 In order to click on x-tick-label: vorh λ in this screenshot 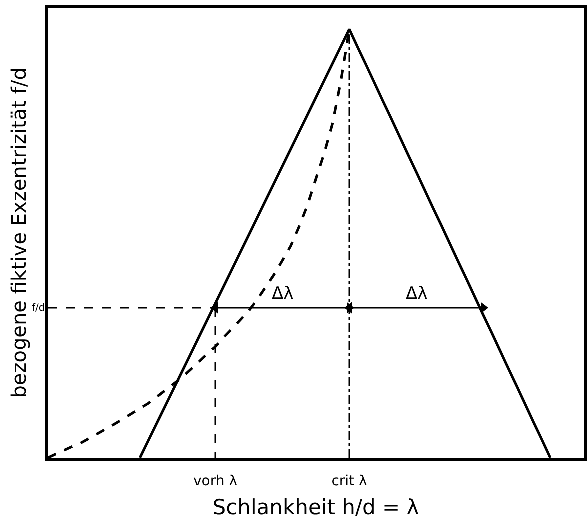, I will do `click(216, 482)`.